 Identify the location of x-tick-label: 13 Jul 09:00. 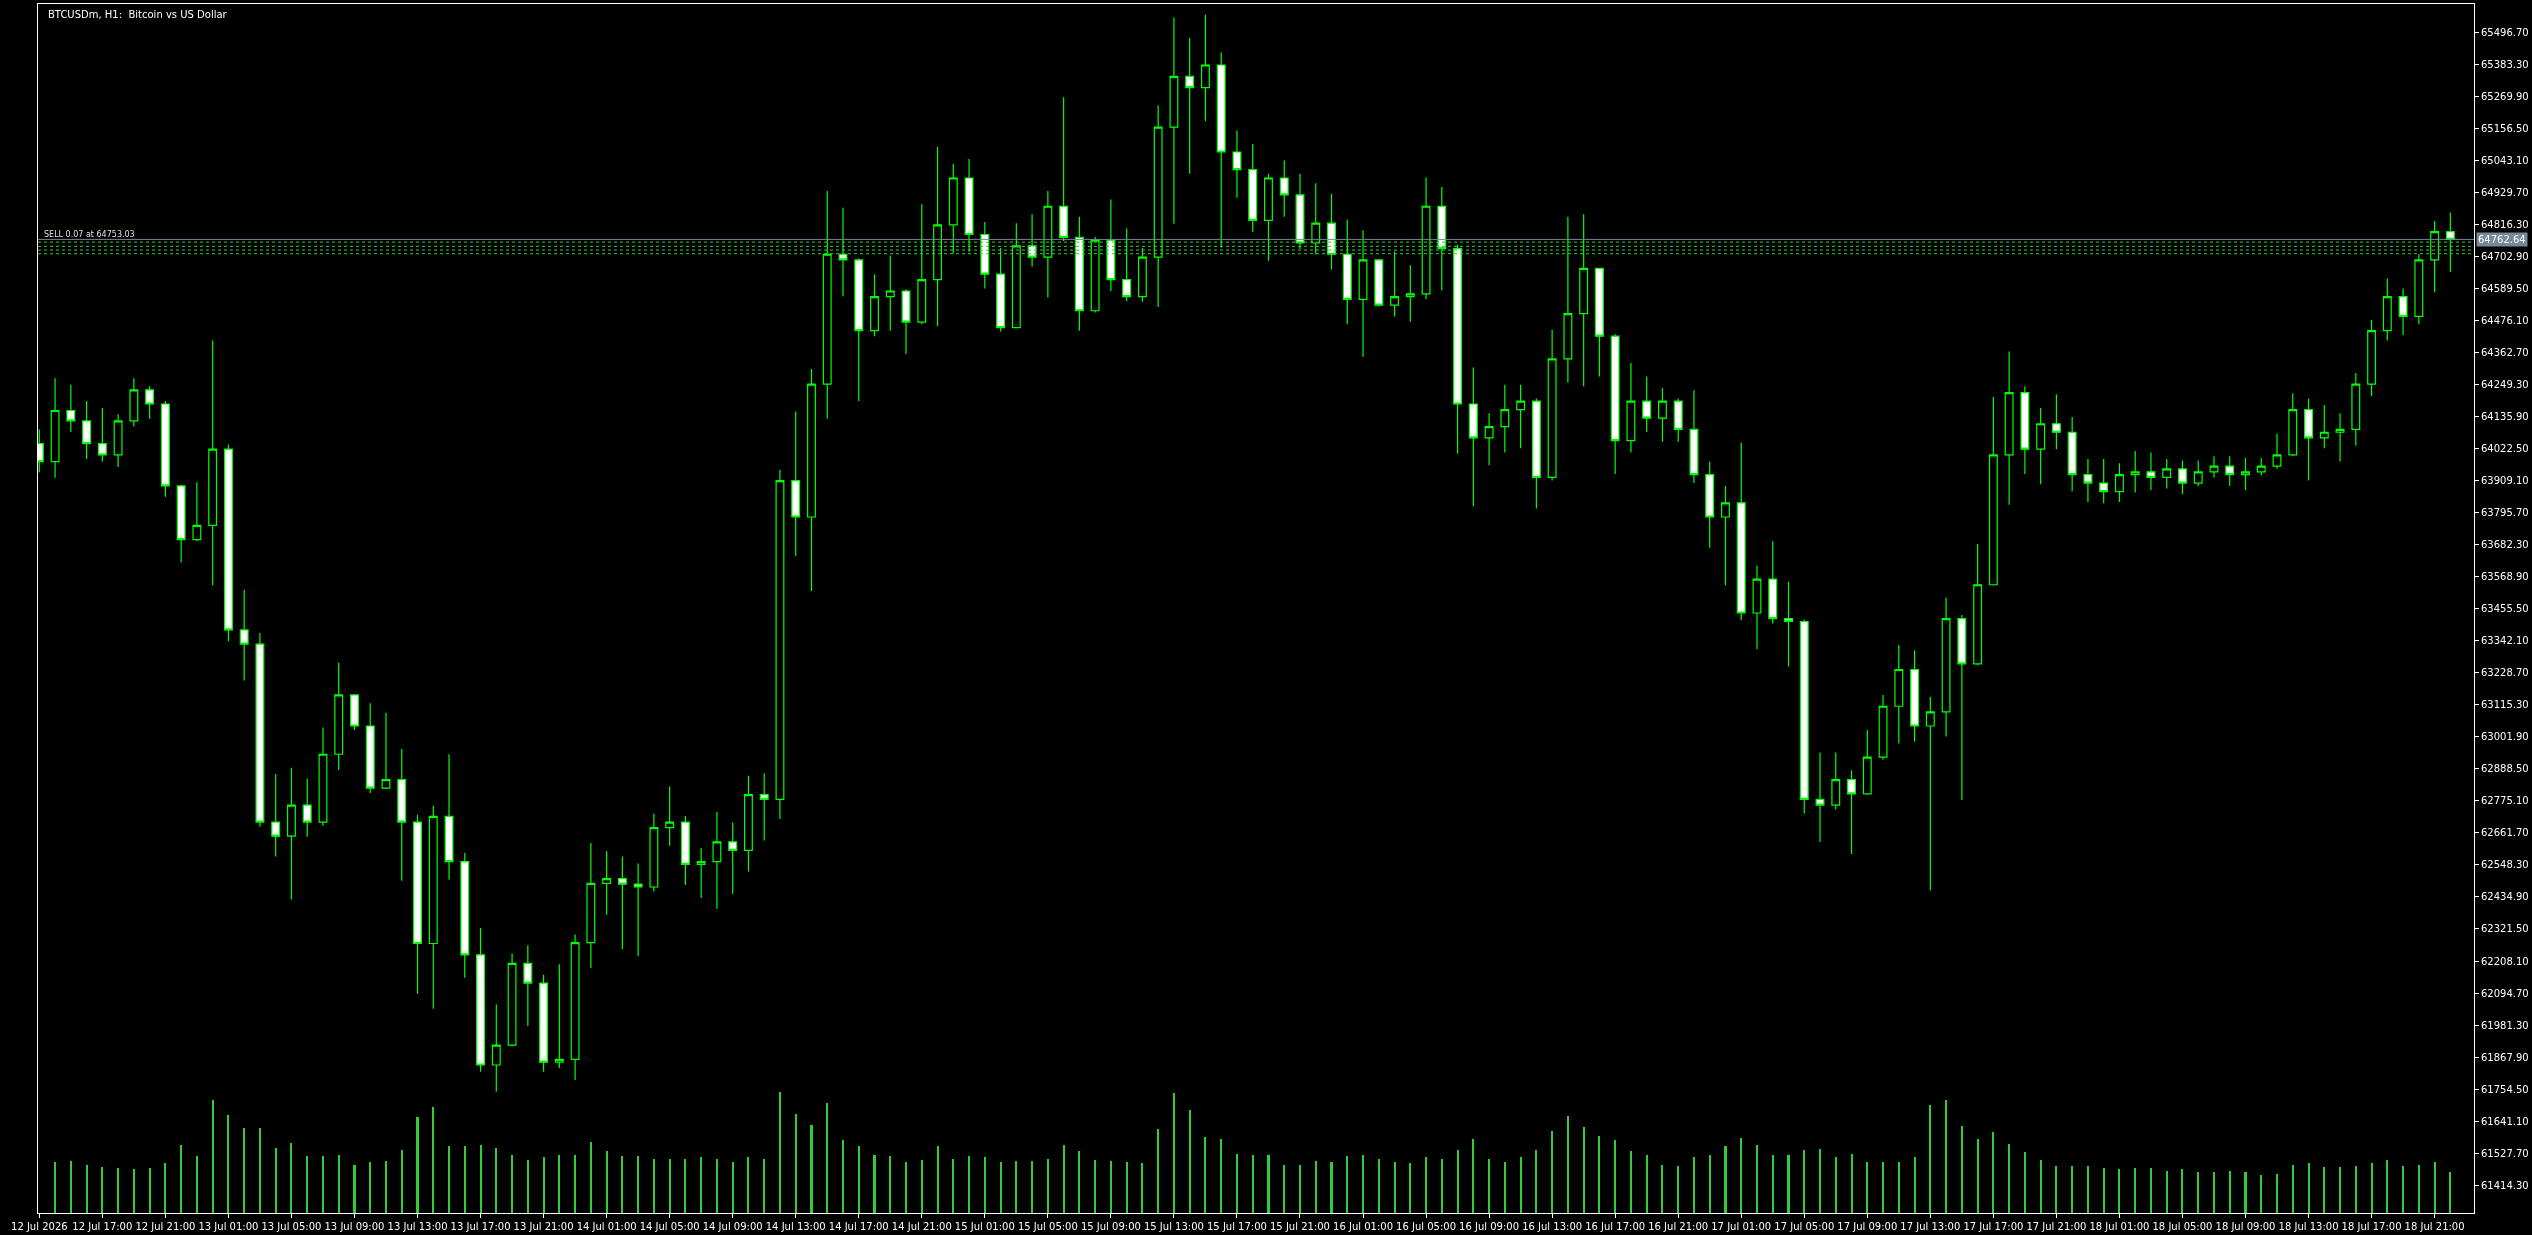
(354, 1226).